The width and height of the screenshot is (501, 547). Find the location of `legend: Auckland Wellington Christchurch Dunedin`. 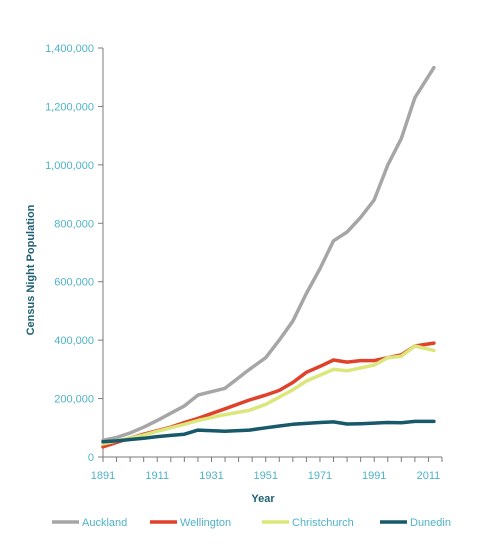

legend: Auckland Wellington Christchurch Dunedin is located at coordinates (251, 523).